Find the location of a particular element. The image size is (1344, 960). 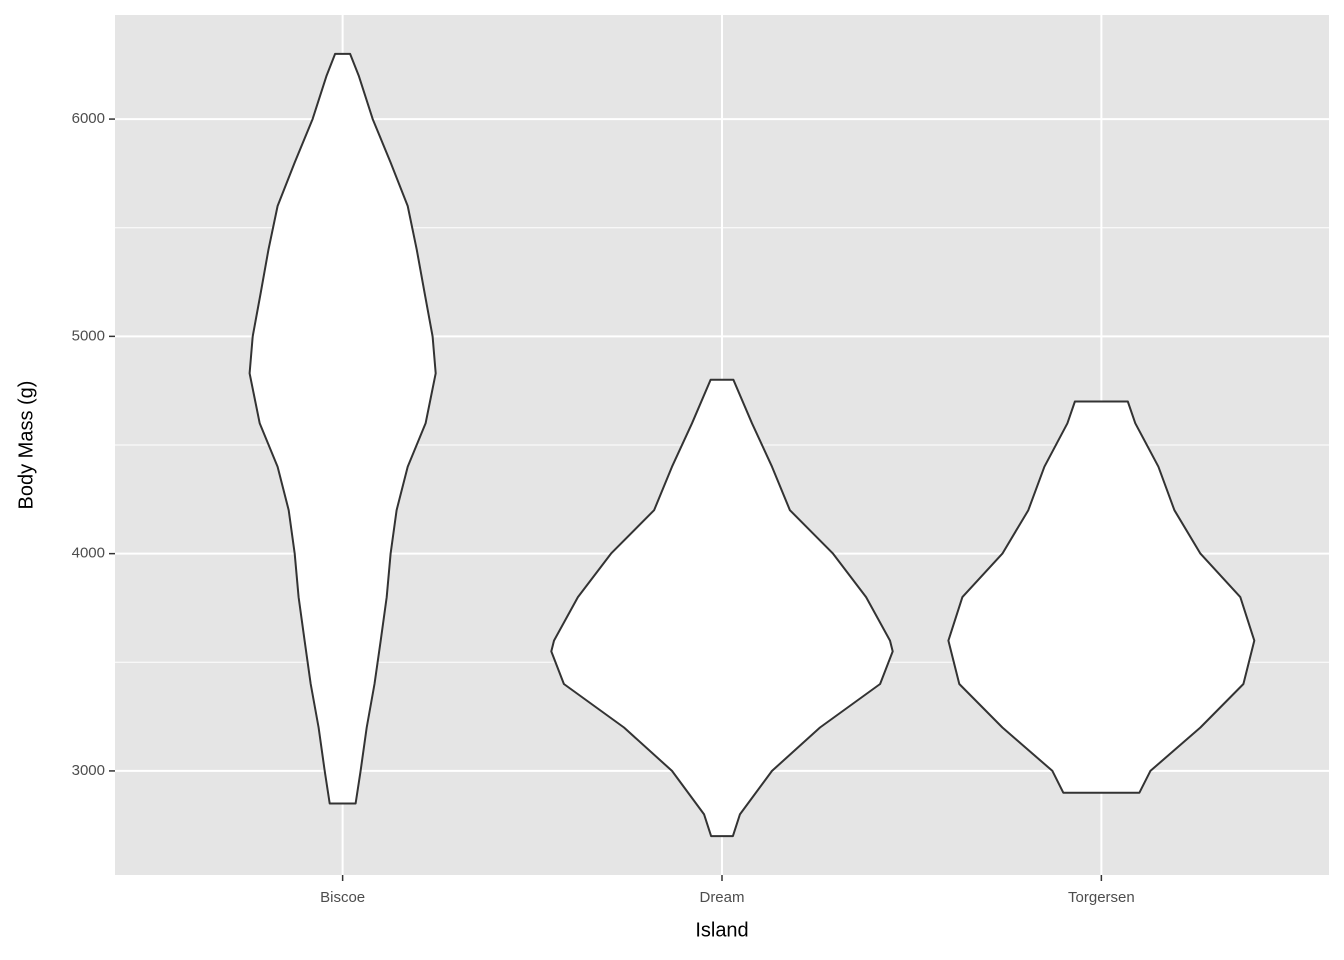

y-tick-label: 3000 is located at coordinates (88, 770).